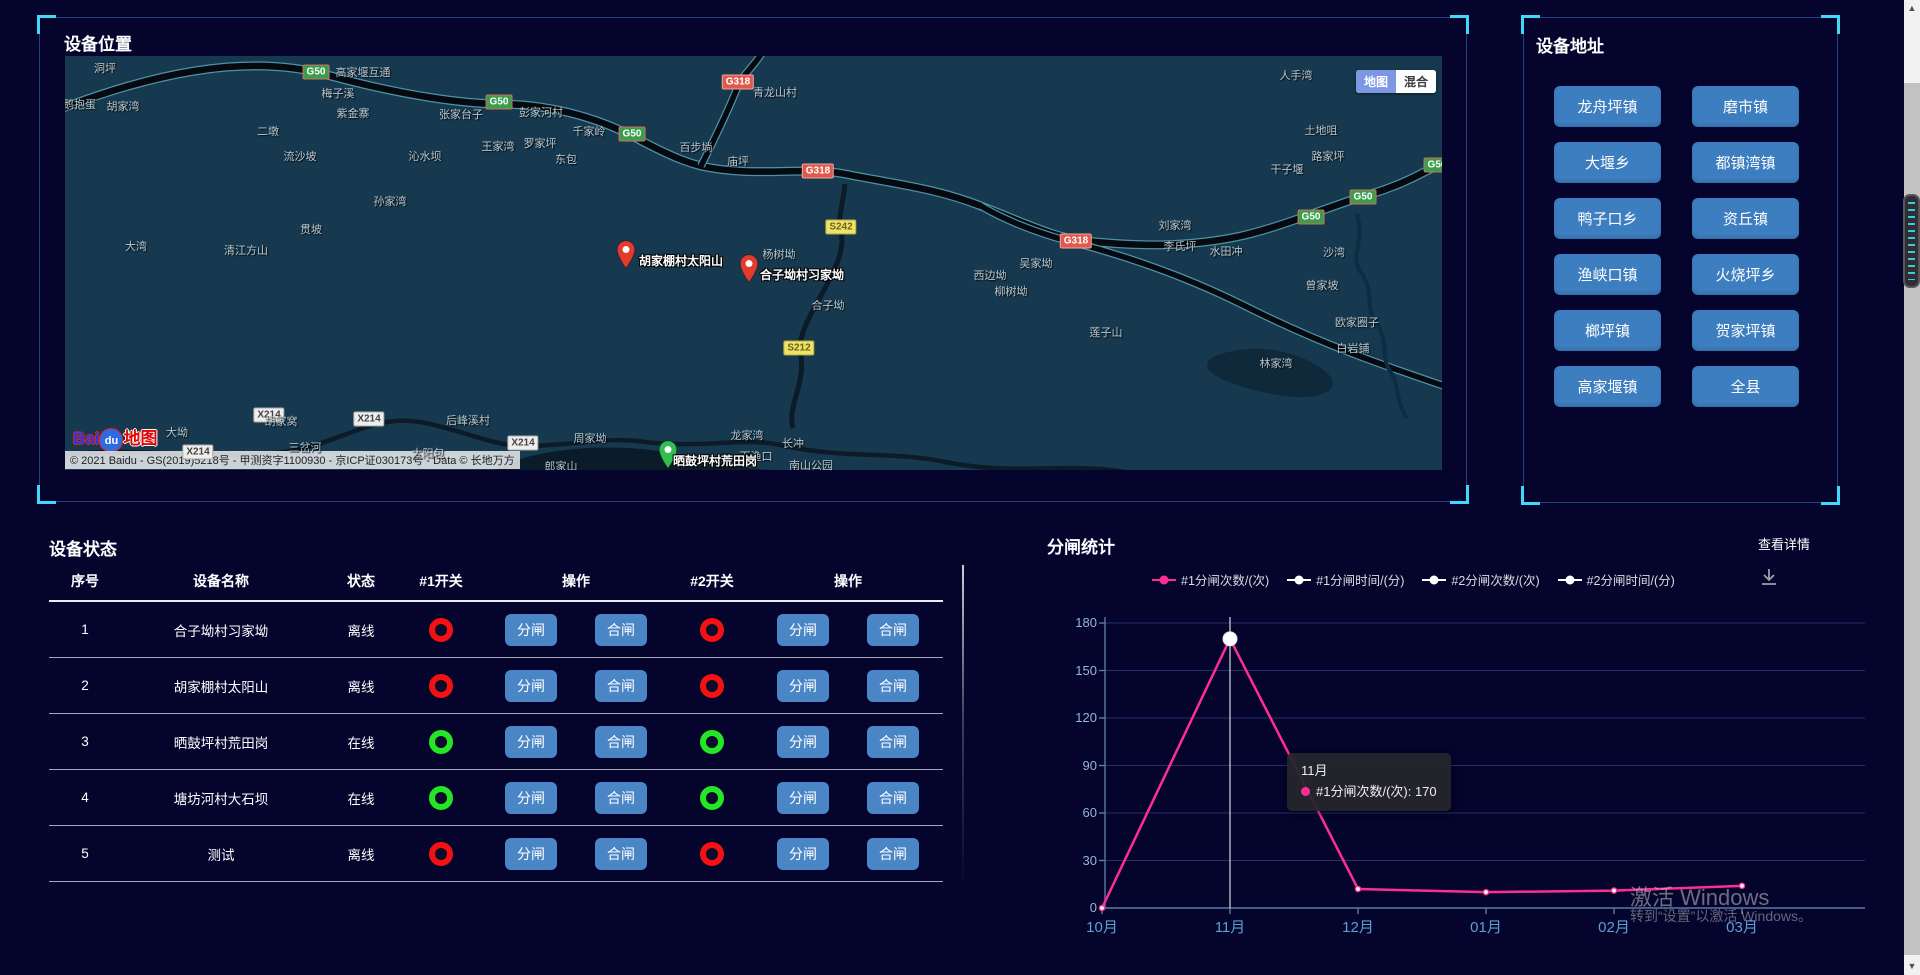  Describe the element at coordinates (1225, 581) in the screenshot. I see `legend-label: #1分闸次数/(次)` at that location.